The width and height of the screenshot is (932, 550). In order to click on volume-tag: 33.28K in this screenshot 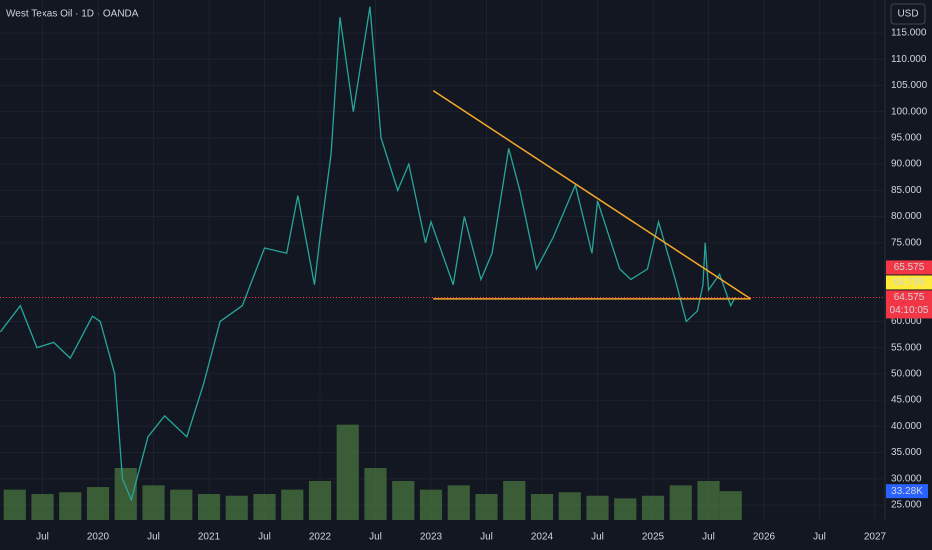, I will do `click(907, 491)`.